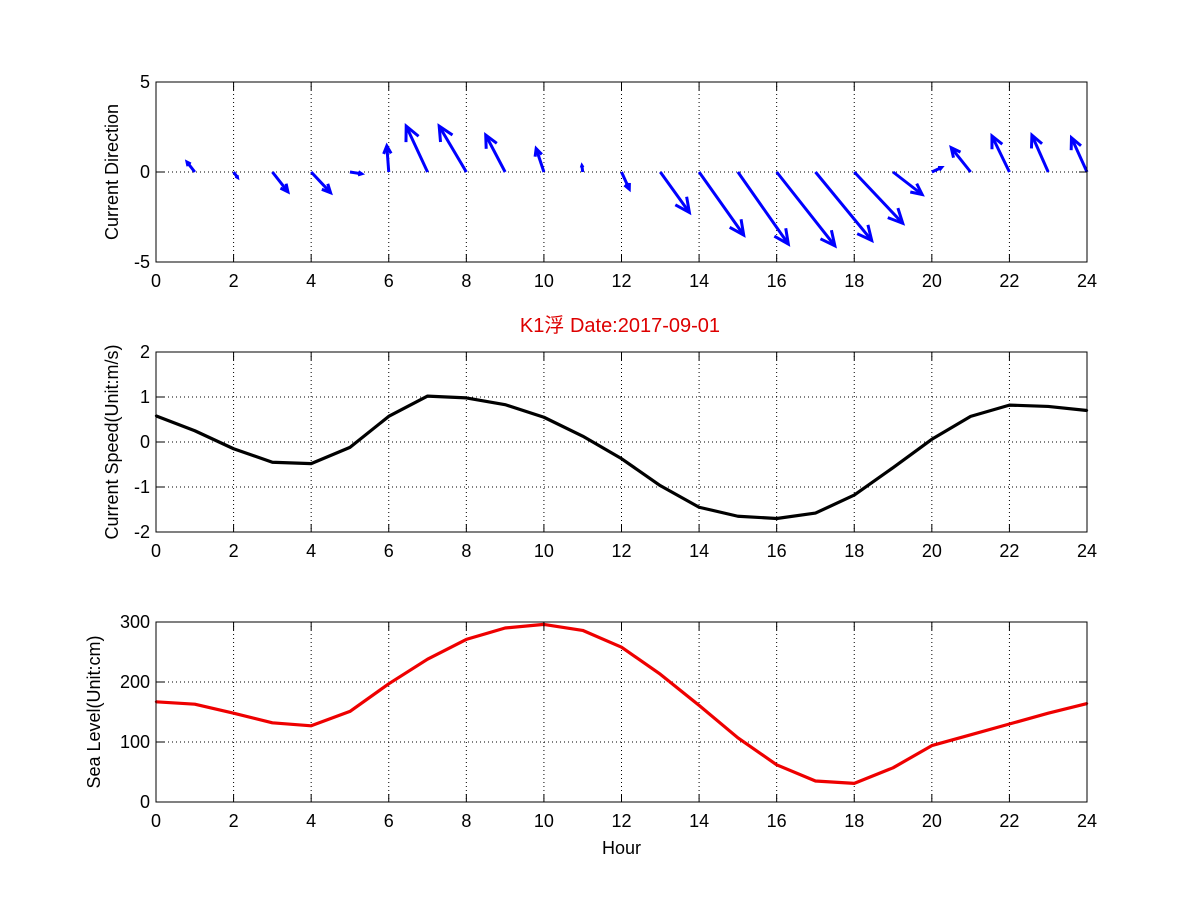 The width and height of the screenshot is (1201, 901). I want to click on figure-title: K1浮 Date:2017-09-01, so click(620, 325).